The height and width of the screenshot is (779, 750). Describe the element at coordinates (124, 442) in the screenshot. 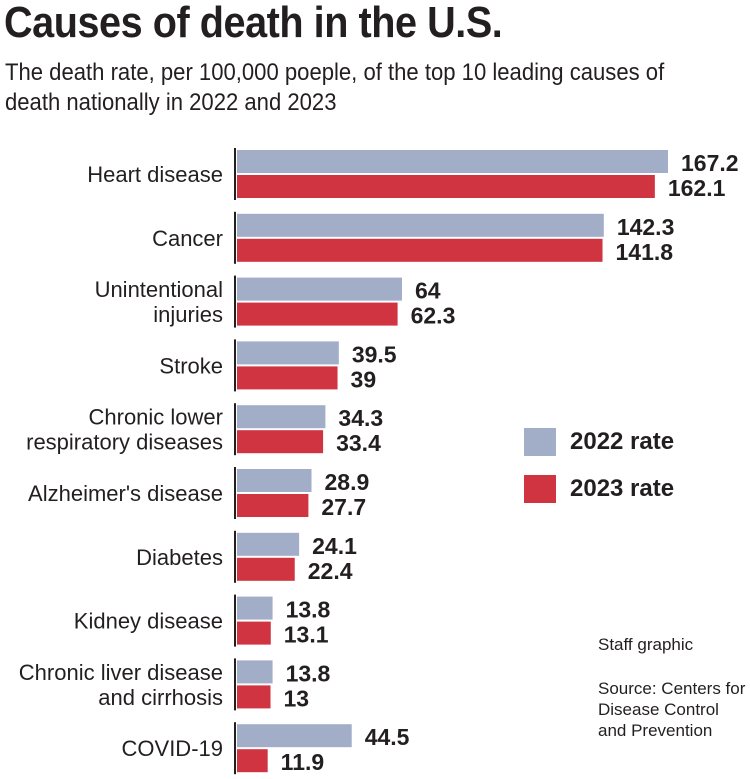

I see `category-label: respiratory diseases` at that location.